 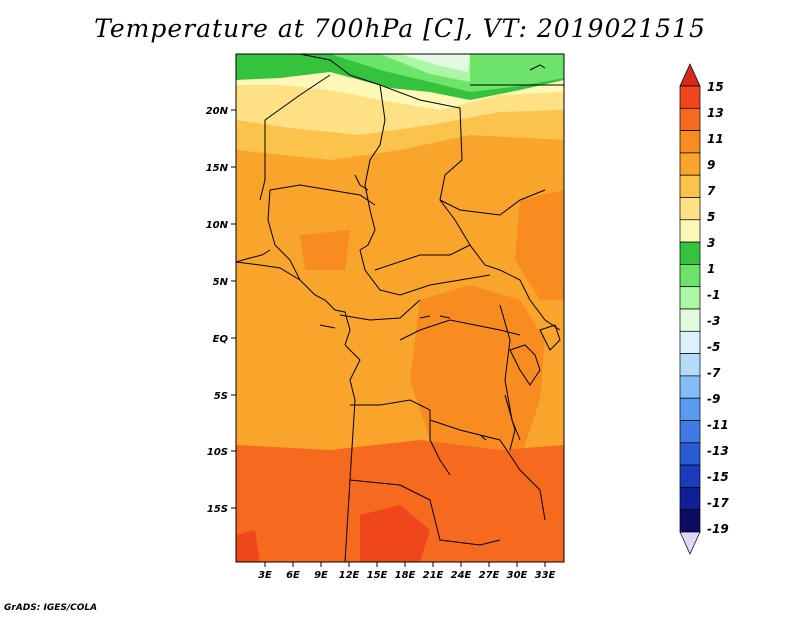 What do you see at coordinates (217, 168) in the screenshot?
I see `lat-tick-label: 15N` at bounding box center [217, 168].